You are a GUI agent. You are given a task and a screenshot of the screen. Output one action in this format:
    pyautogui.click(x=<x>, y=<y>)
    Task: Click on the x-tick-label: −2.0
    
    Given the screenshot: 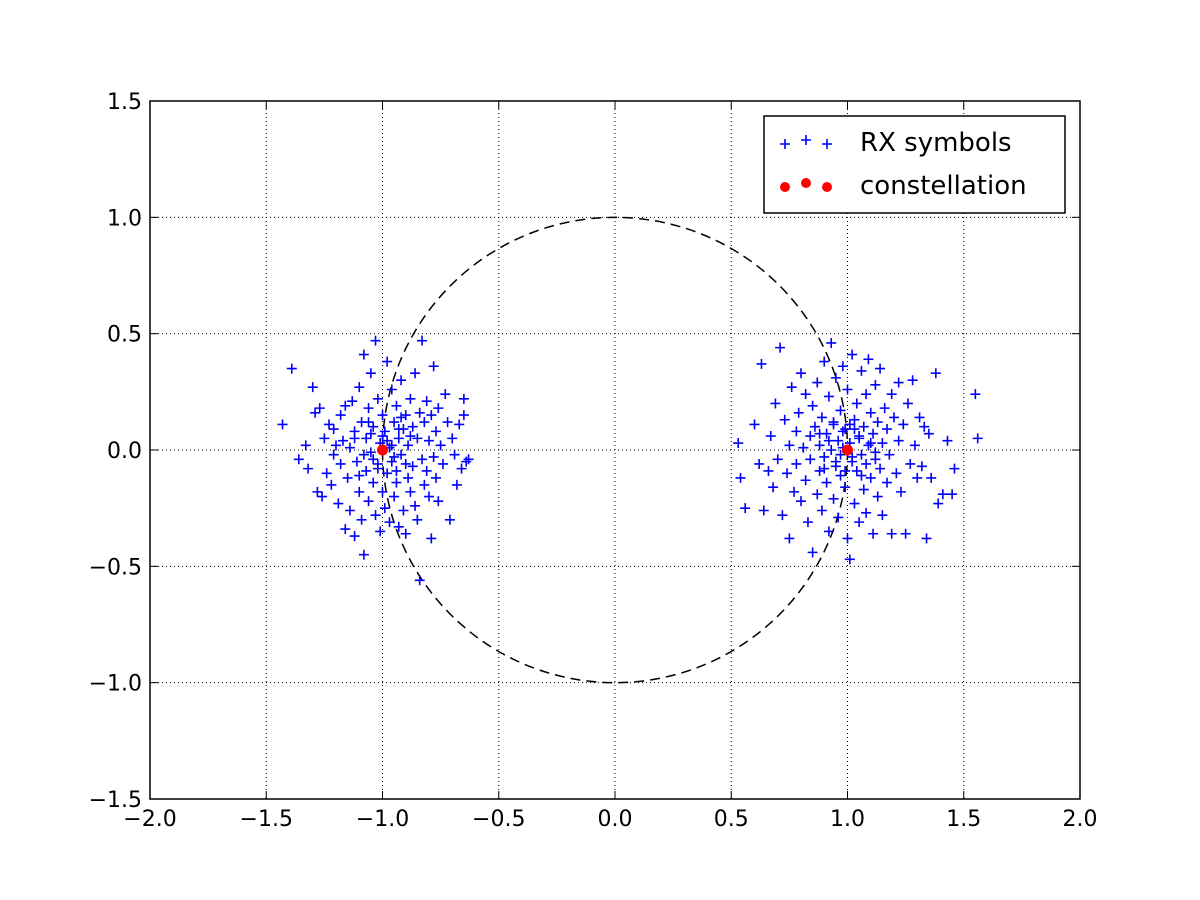 What is the action you would take?
    pyautogui.click(x=149, y=819)
    